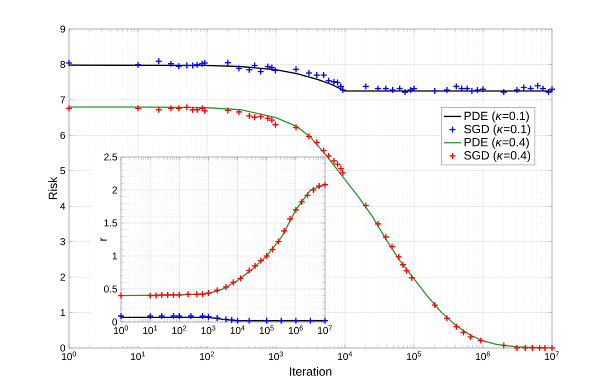 This screenshot has width=607, height=392. What do you see at coordinates (111, 223) in the screenshot?
I see `y-tick-label: 1.5` at bounding box center [111, 223].